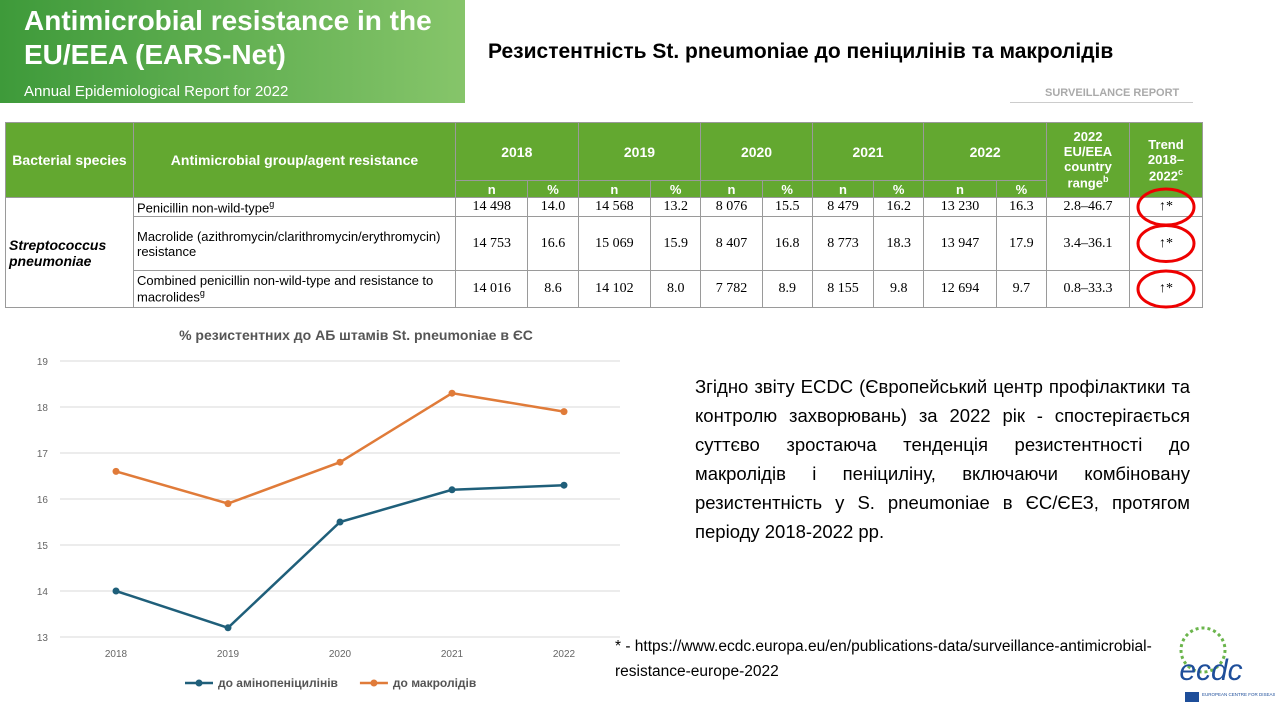  What do you see at coordinates (787, 243) in the screenshot?
I see `value-cell: 16.8` at bounding box center [787, 243].